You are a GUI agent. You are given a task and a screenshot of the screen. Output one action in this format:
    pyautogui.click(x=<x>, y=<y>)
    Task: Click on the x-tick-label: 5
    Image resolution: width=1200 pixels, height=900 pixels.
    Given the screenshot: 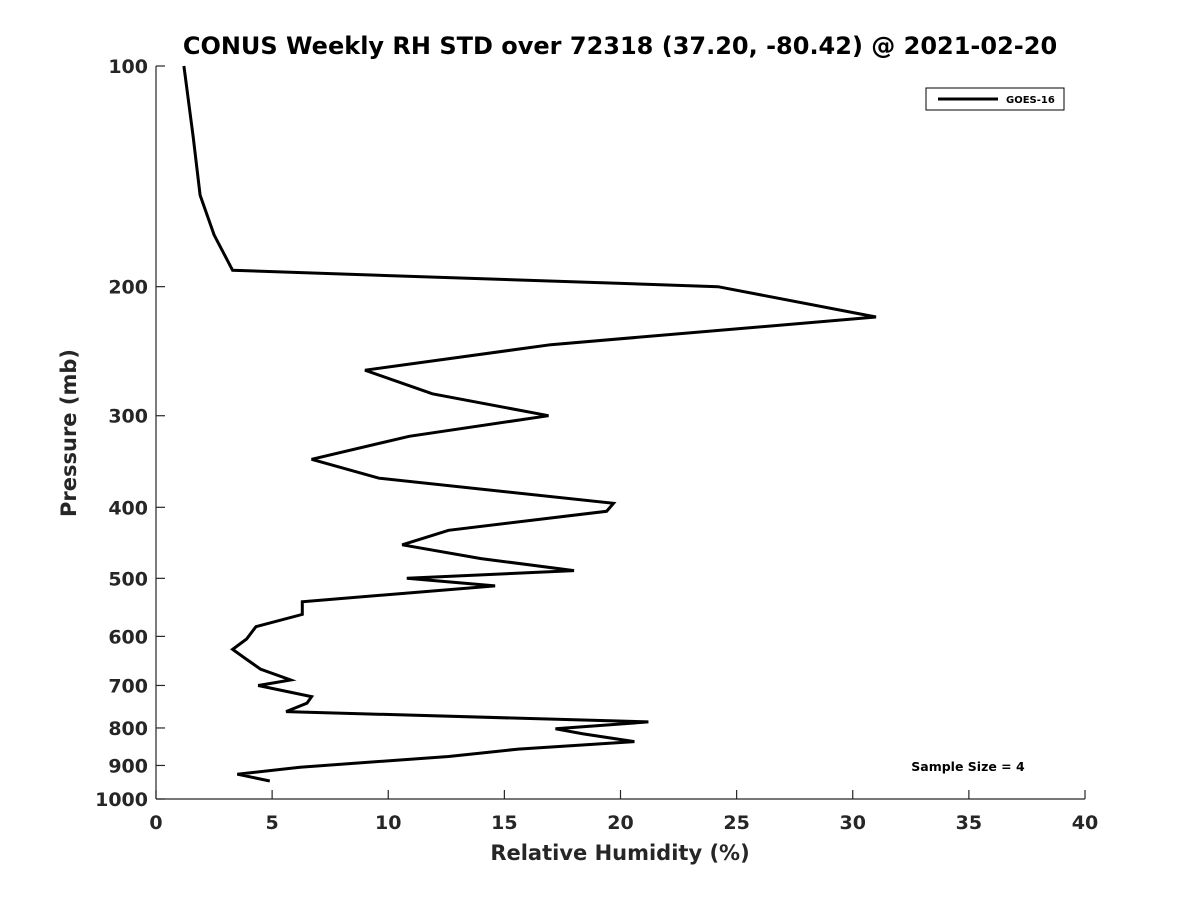 What is the action you would take?
    pyautogui.click(x=272, y=823)
    